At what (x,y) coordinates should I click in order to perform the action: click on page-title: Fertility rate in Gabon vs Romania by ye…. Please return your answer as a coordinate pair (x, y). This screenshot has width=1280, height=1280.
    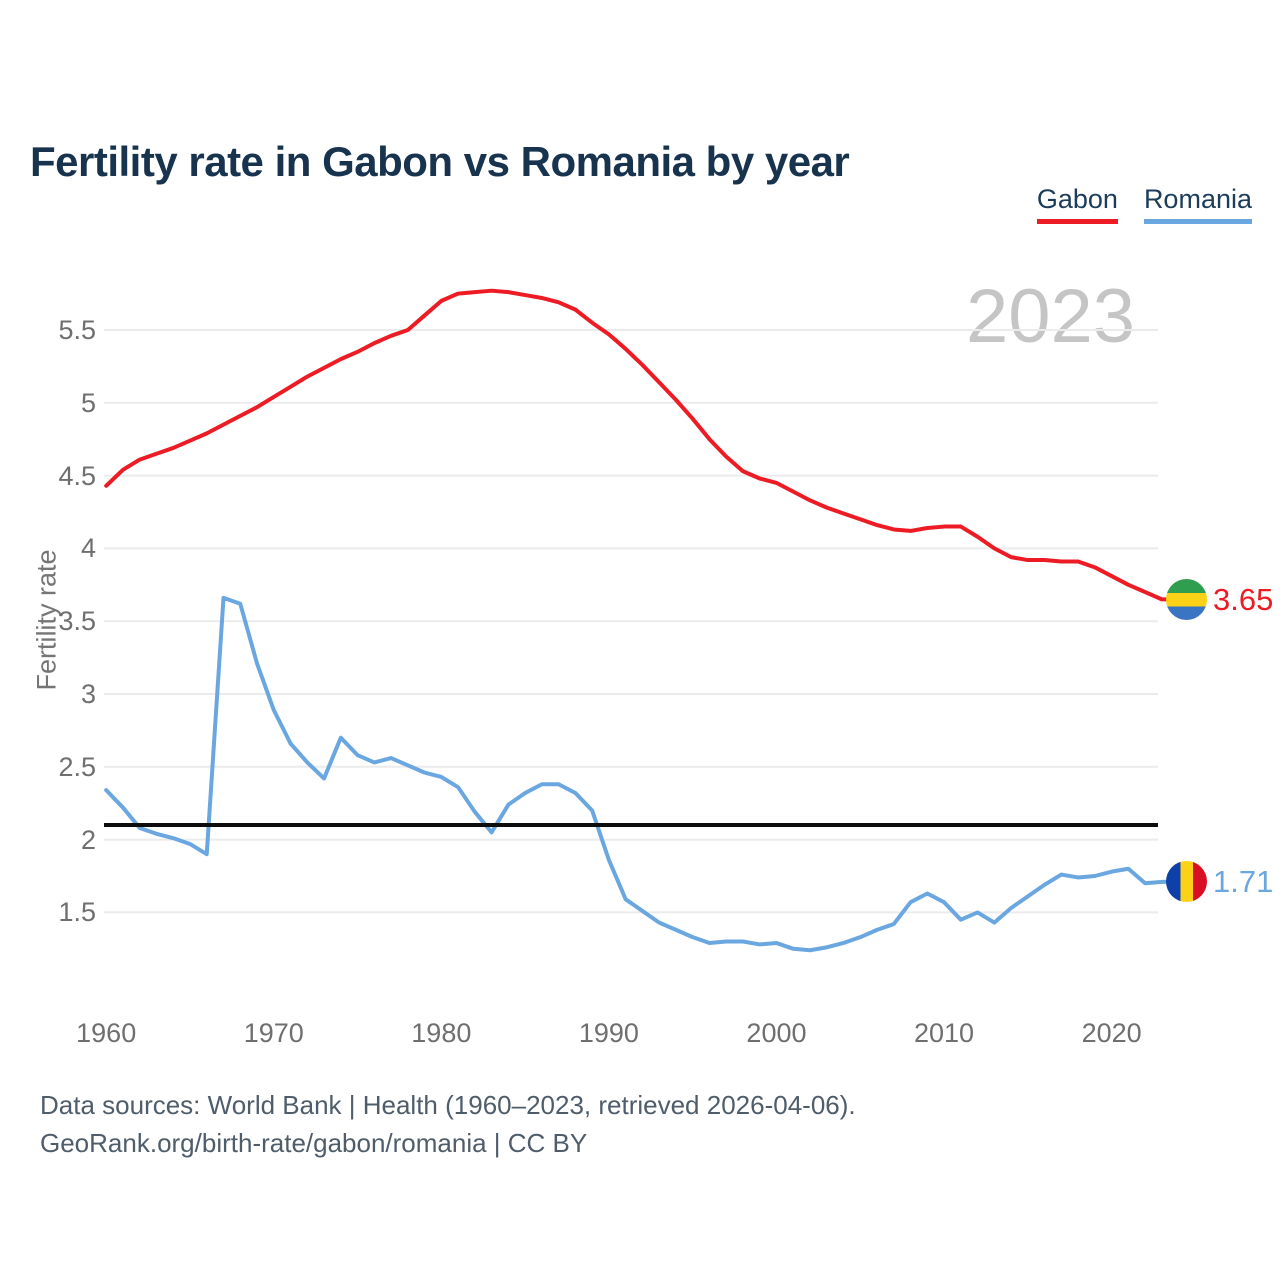
    Looking at the image, I should click on (440, 162).